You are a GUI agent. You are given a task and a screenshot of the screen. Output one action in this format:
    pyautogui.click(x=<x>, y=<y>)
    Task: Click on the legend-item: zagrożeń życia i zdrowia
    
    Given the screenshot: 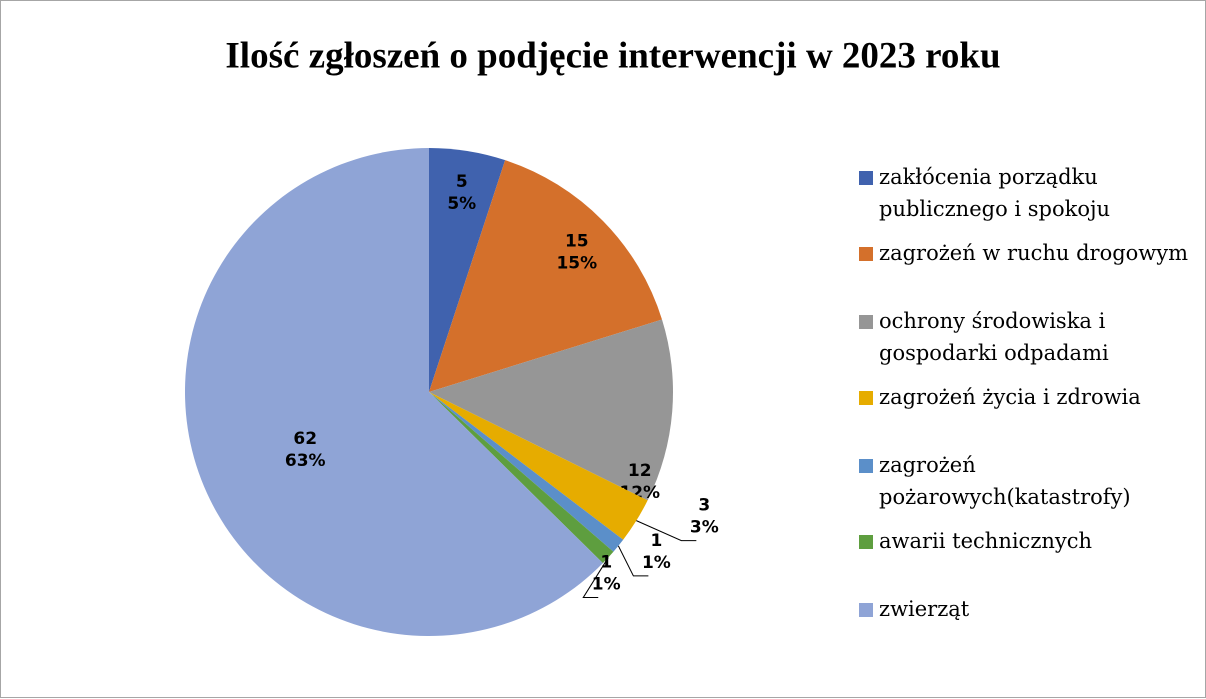 What is the action you would take?
    pyautogui.click(x=1031, y=409)
    